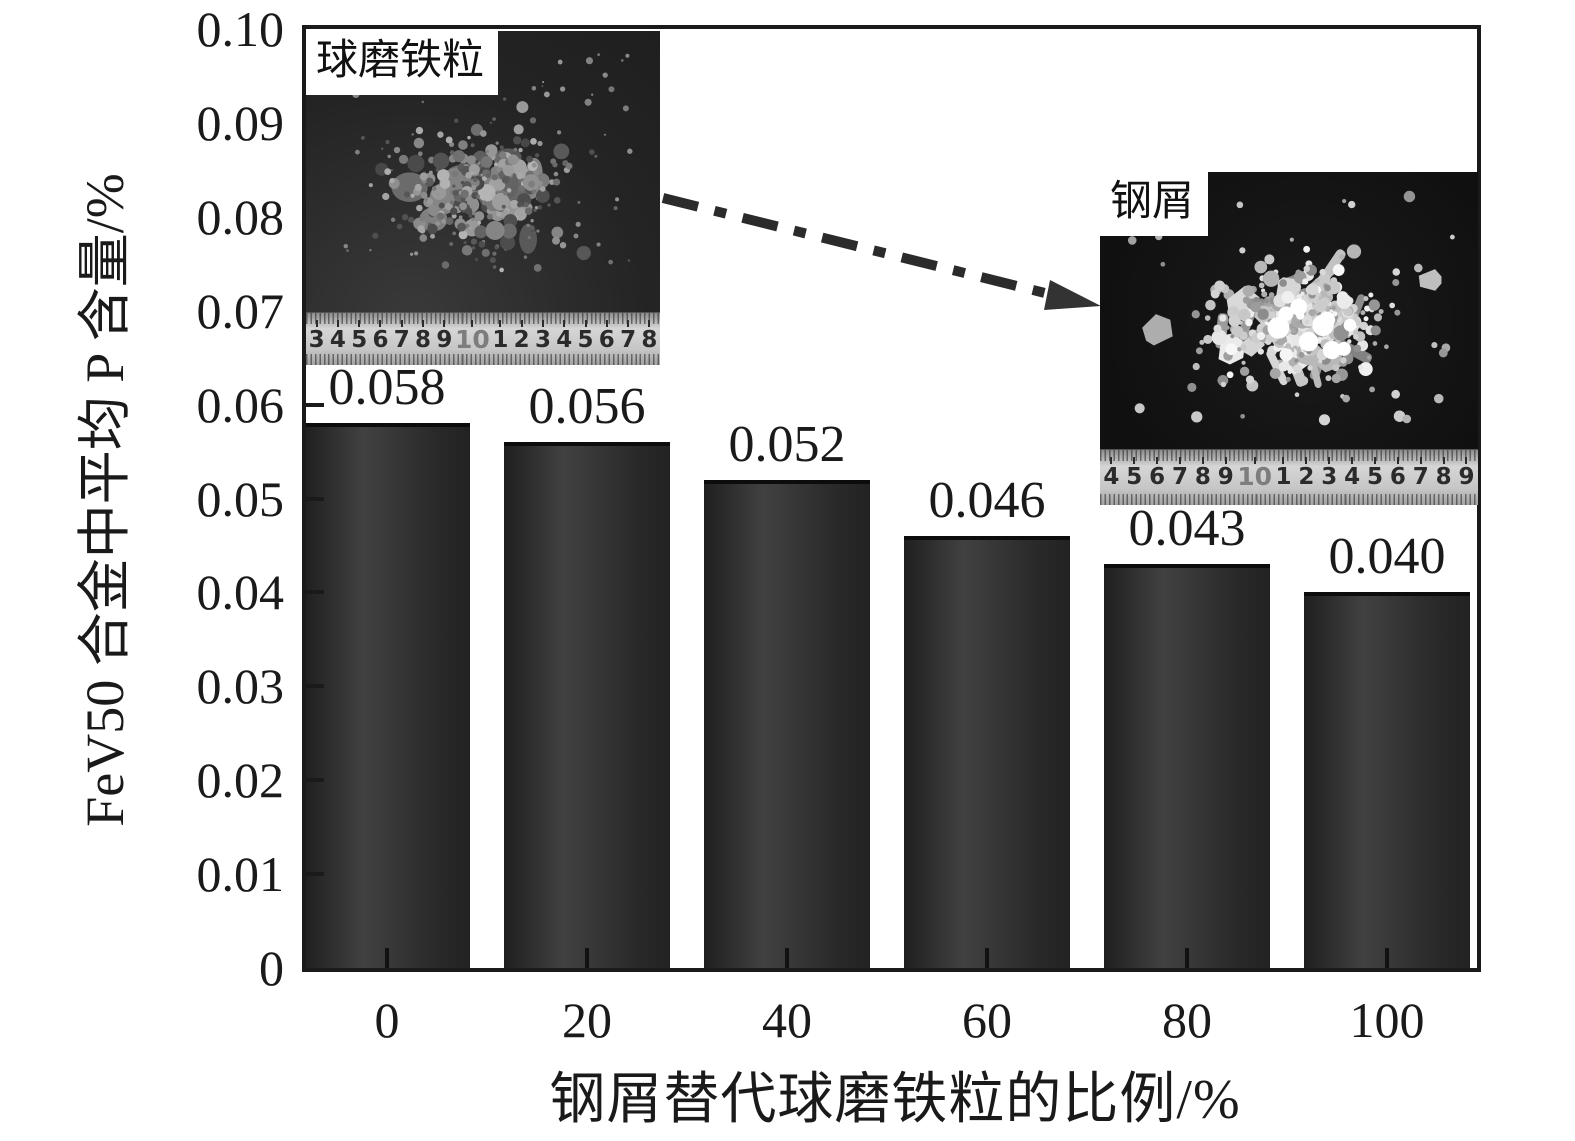 This screenshot has width=1575, height=1141. Describe the element at coordinates (1283, 477) in the screenshot. I see `ruler-number: 1` at that location.